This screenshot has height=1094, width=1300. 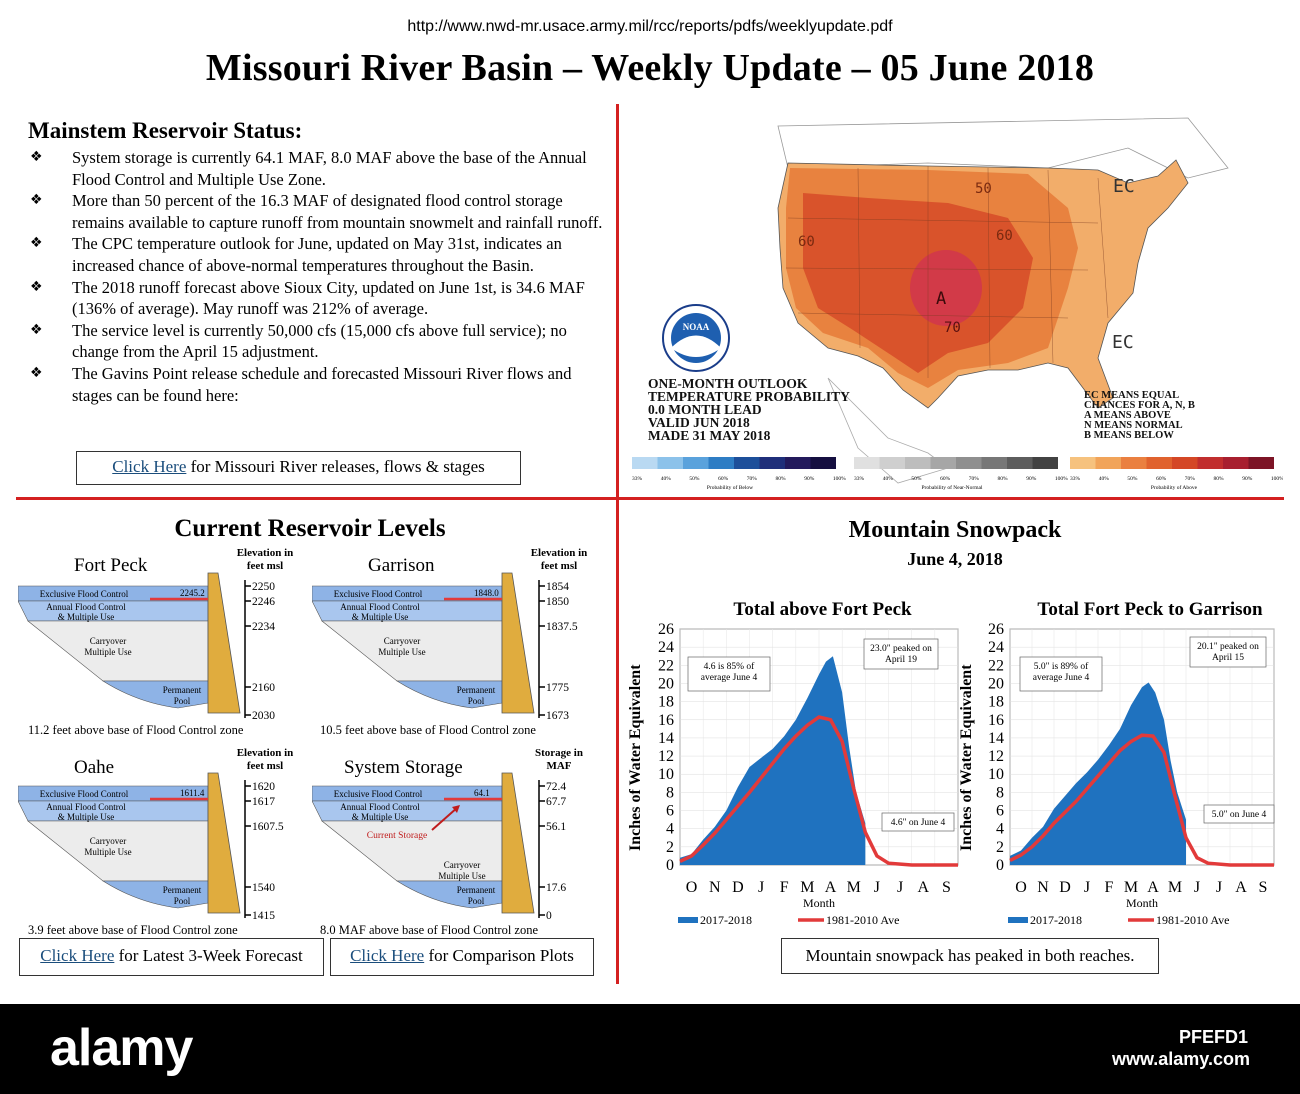 I want to click on reservoir-name: Garrison, so click(x=401, y=565).